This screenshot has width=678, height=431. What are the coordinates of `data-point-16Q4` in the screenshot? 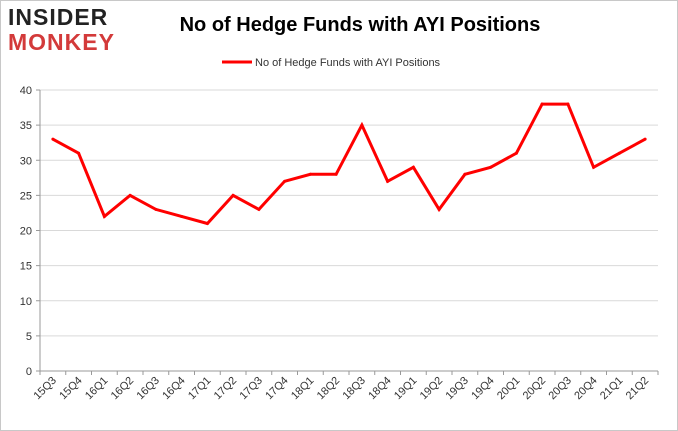 It's located at (182, 216).